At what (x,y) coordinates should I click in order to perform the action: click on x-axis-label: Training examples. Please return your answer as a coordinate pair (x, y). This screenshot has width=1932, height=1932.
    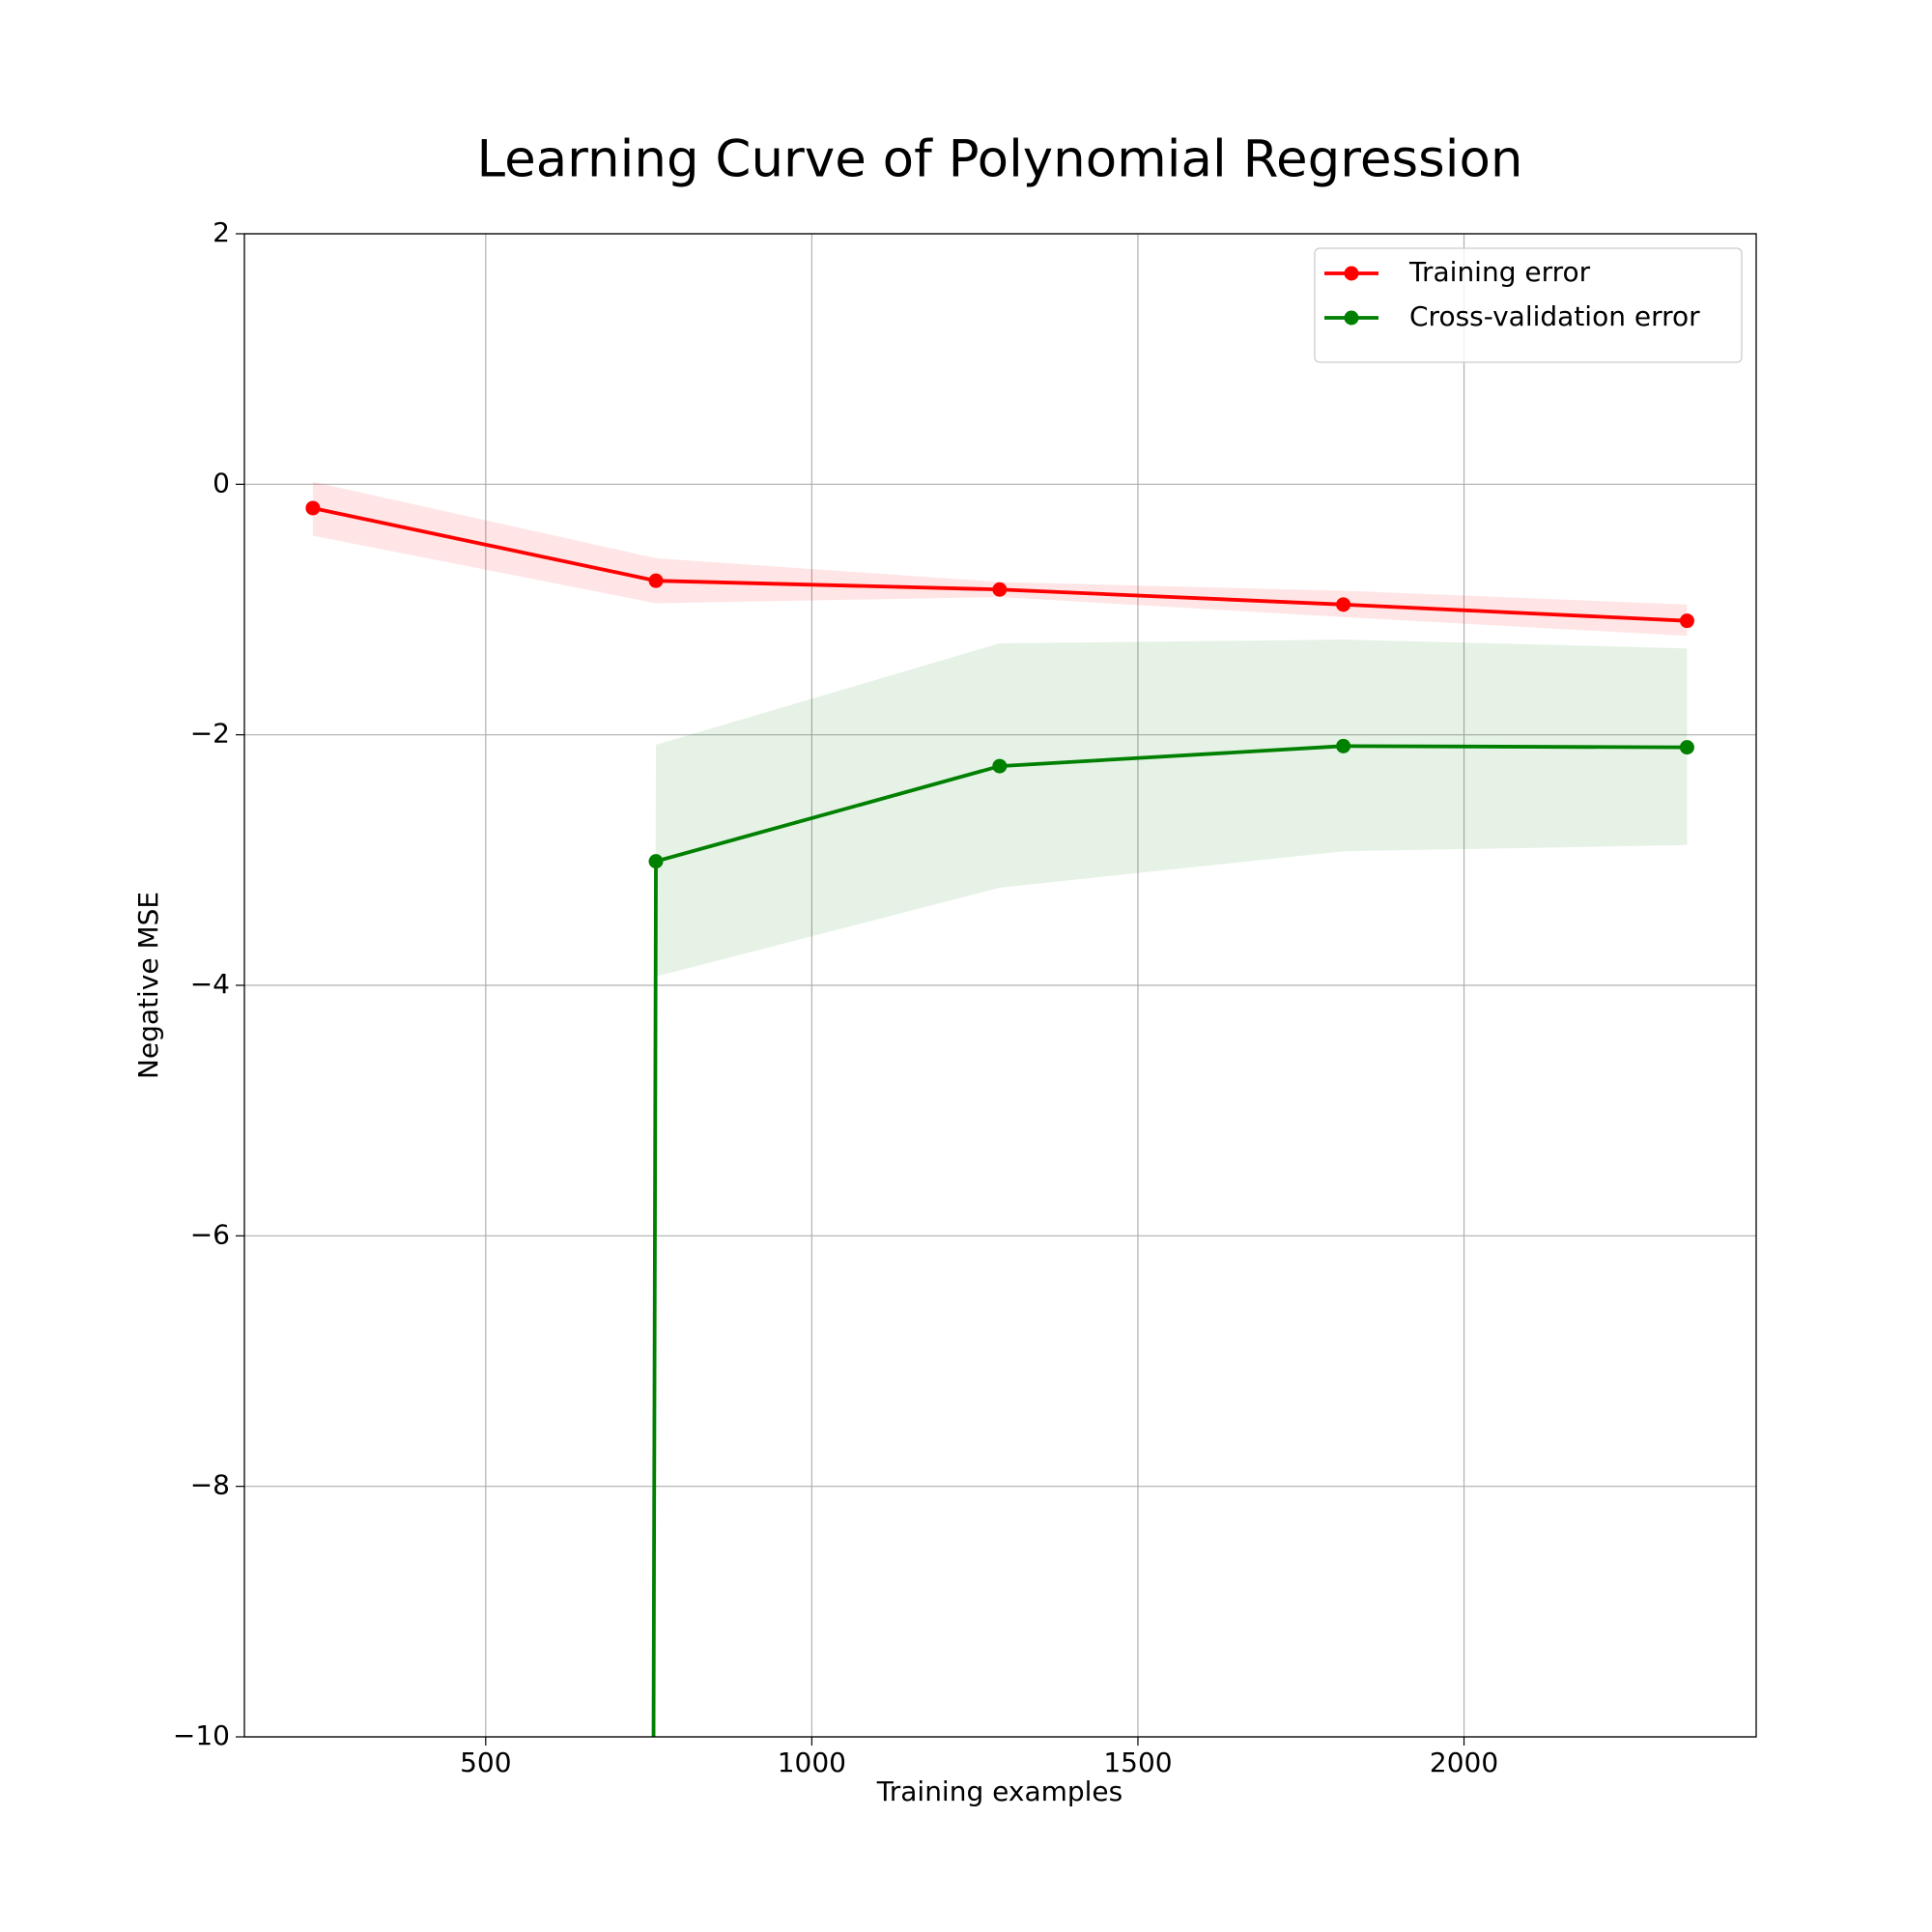
    Looking at the image, I should click on (999, 1791).